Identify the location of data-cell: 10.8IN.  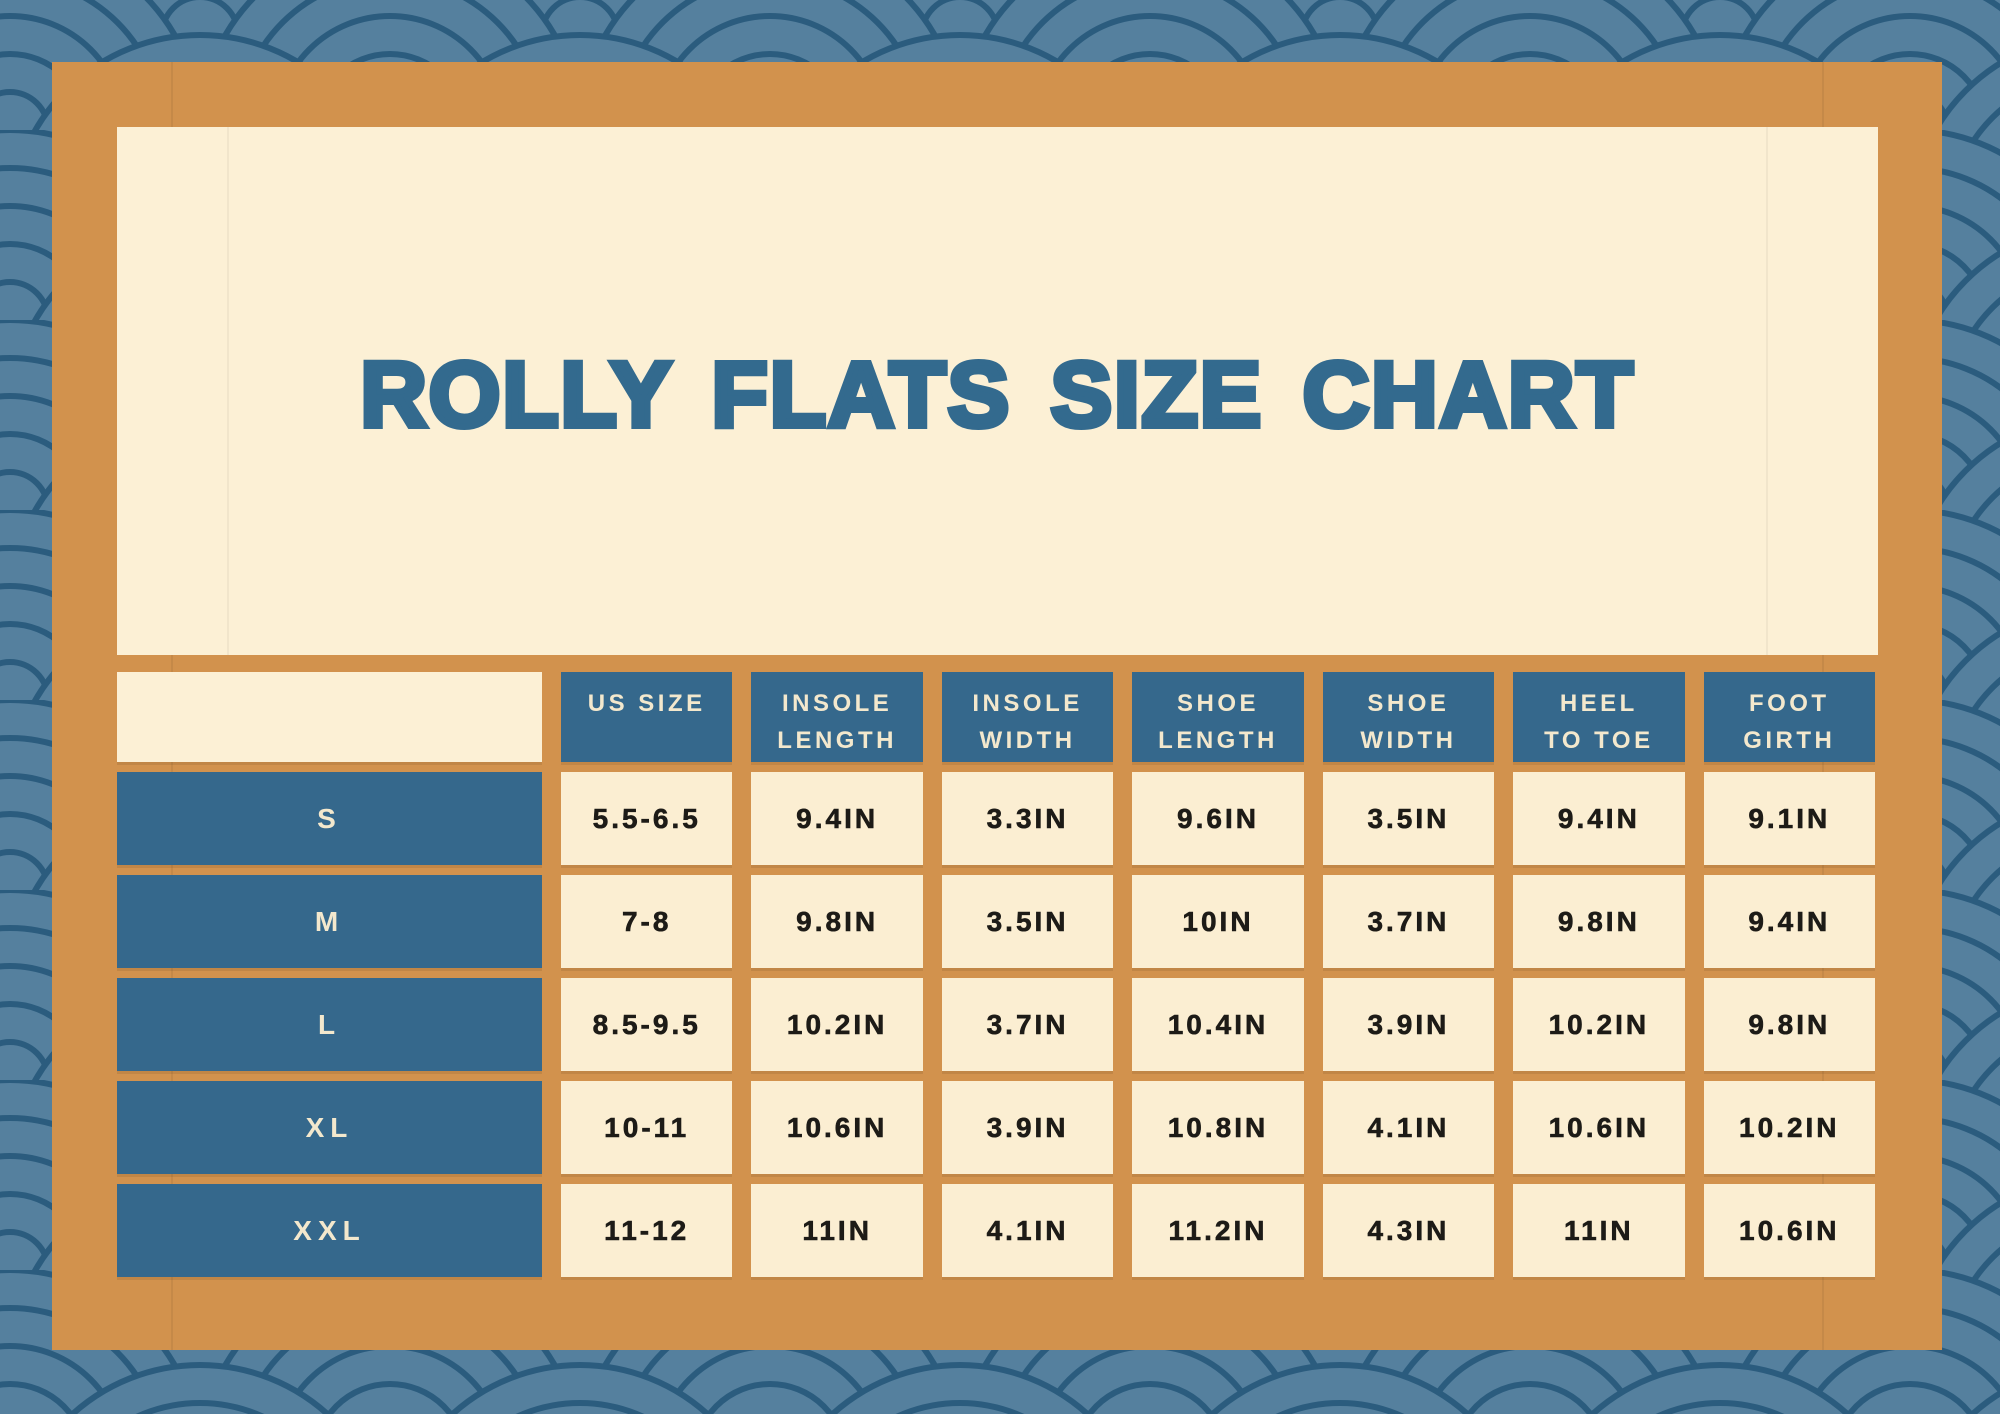
(1218, 1127).